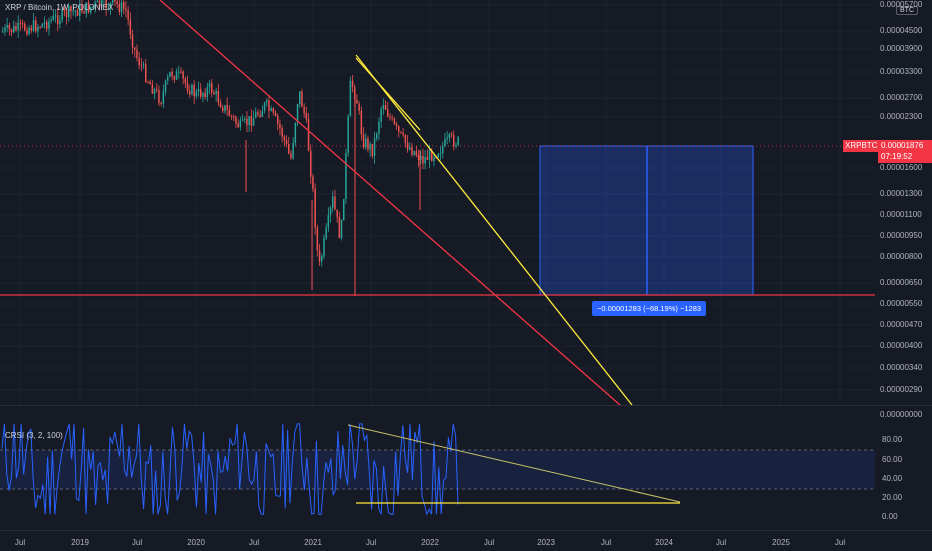  What do you see at coordinates (59, 7) in the screenshot?
I see `chart-legend: XRP / Bitcoin, 1W, POLONIEX` at bounding box center [59, 7].